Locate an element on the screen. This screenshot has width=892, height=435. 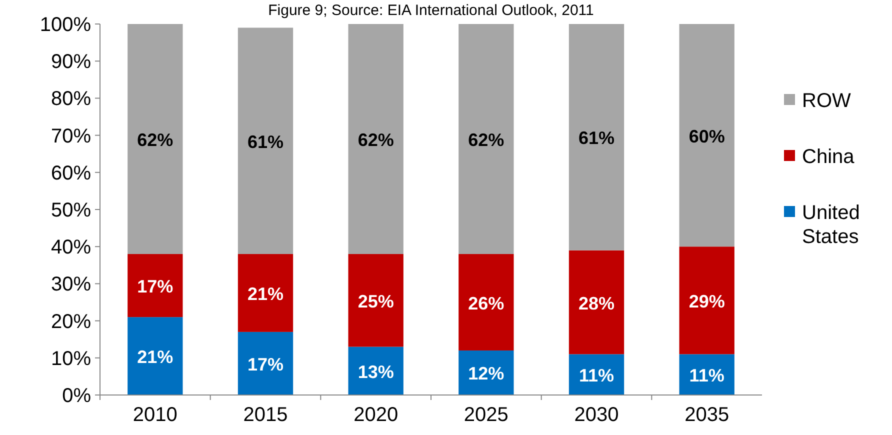
y-tick-label: 40% is located at coordinates (71, 247).